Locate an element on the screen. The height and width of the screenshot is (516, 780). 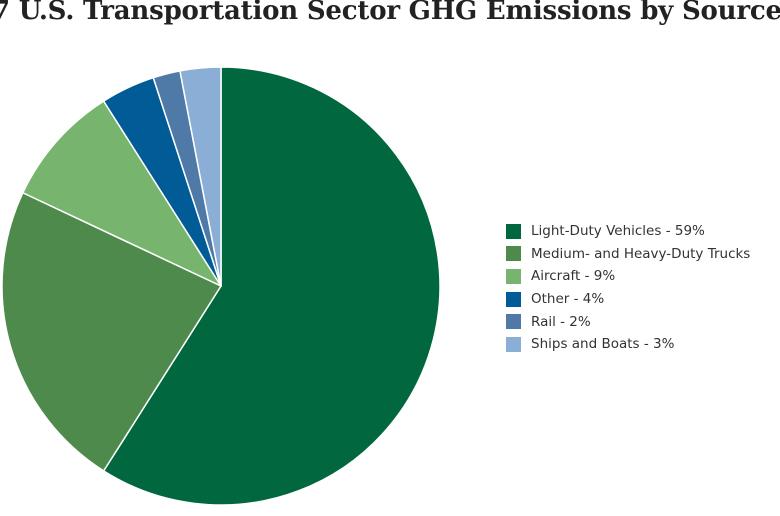
legend-label: Ships and Boats - 3% is located at coordinates (603, 344).